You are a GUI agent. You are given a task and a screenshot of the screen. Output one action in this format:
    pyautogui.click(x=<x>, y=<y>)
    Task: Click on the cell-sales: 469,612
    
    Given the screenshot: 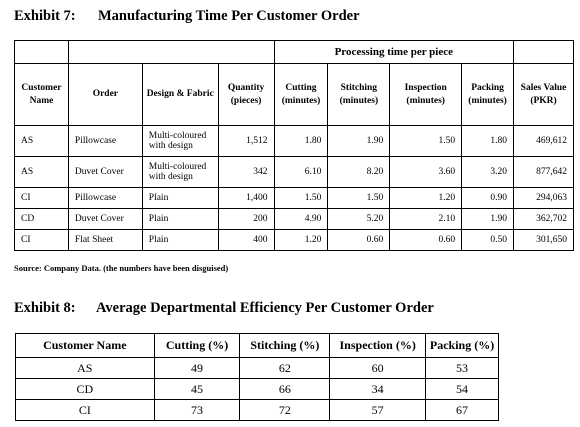 What is the action you would take?
    pyautogui.click(x=543, y=141)
    